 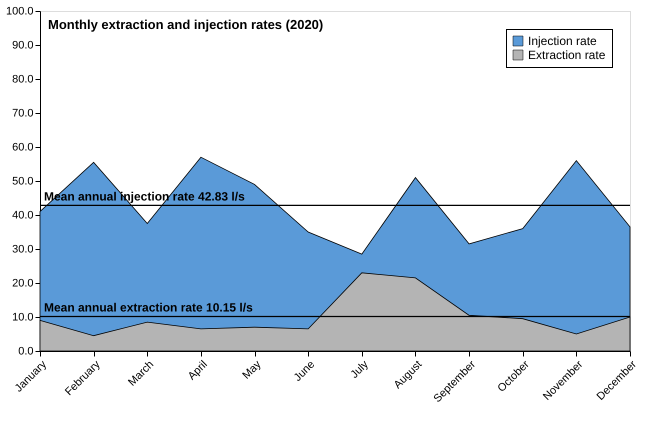 What do you see at coordinates (23, 318) in the screenshot?
I see `y-tick-label: 10.0` at bounding box center [23, 318].